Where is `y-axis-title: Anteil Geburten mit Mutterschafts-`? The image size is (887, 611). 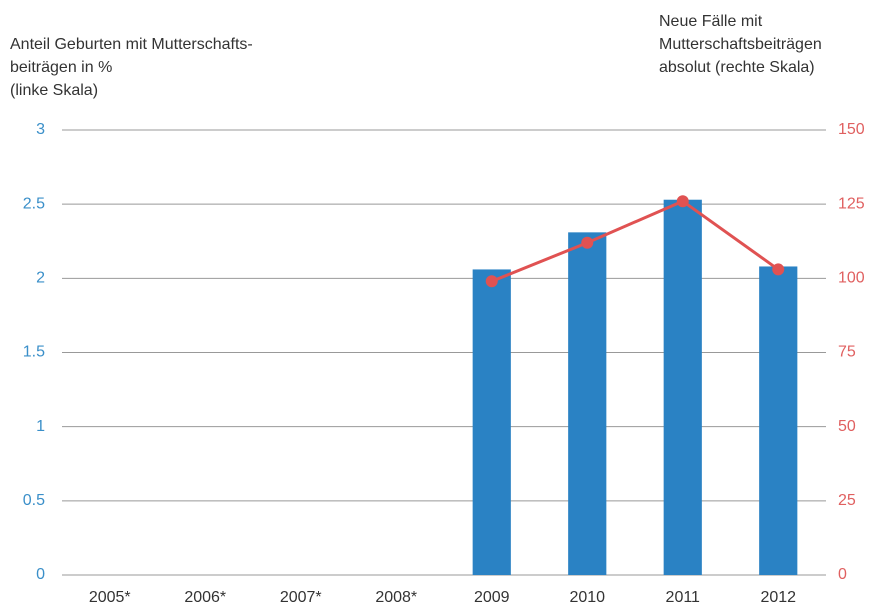 y-axis-title: Anteil Geburten mit Mutterschafts- is located at coordinates (131, 44).